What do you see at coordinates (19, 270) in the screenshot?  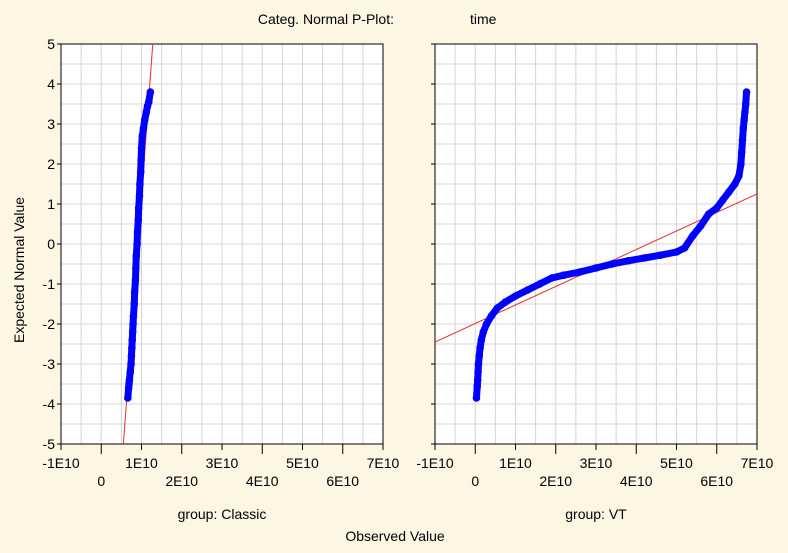 I see `y-axis-title: Expected Normal Value` at bounding box center [19, 270].